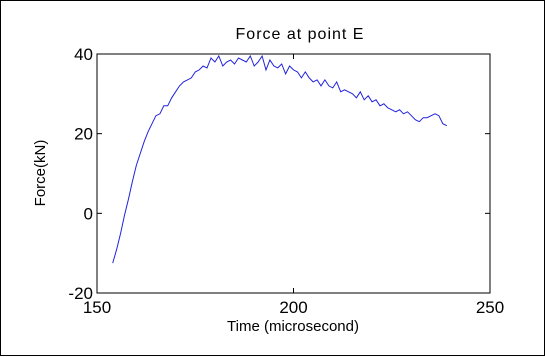  I want to click on x-tick-label: 250, so click(490, 307).